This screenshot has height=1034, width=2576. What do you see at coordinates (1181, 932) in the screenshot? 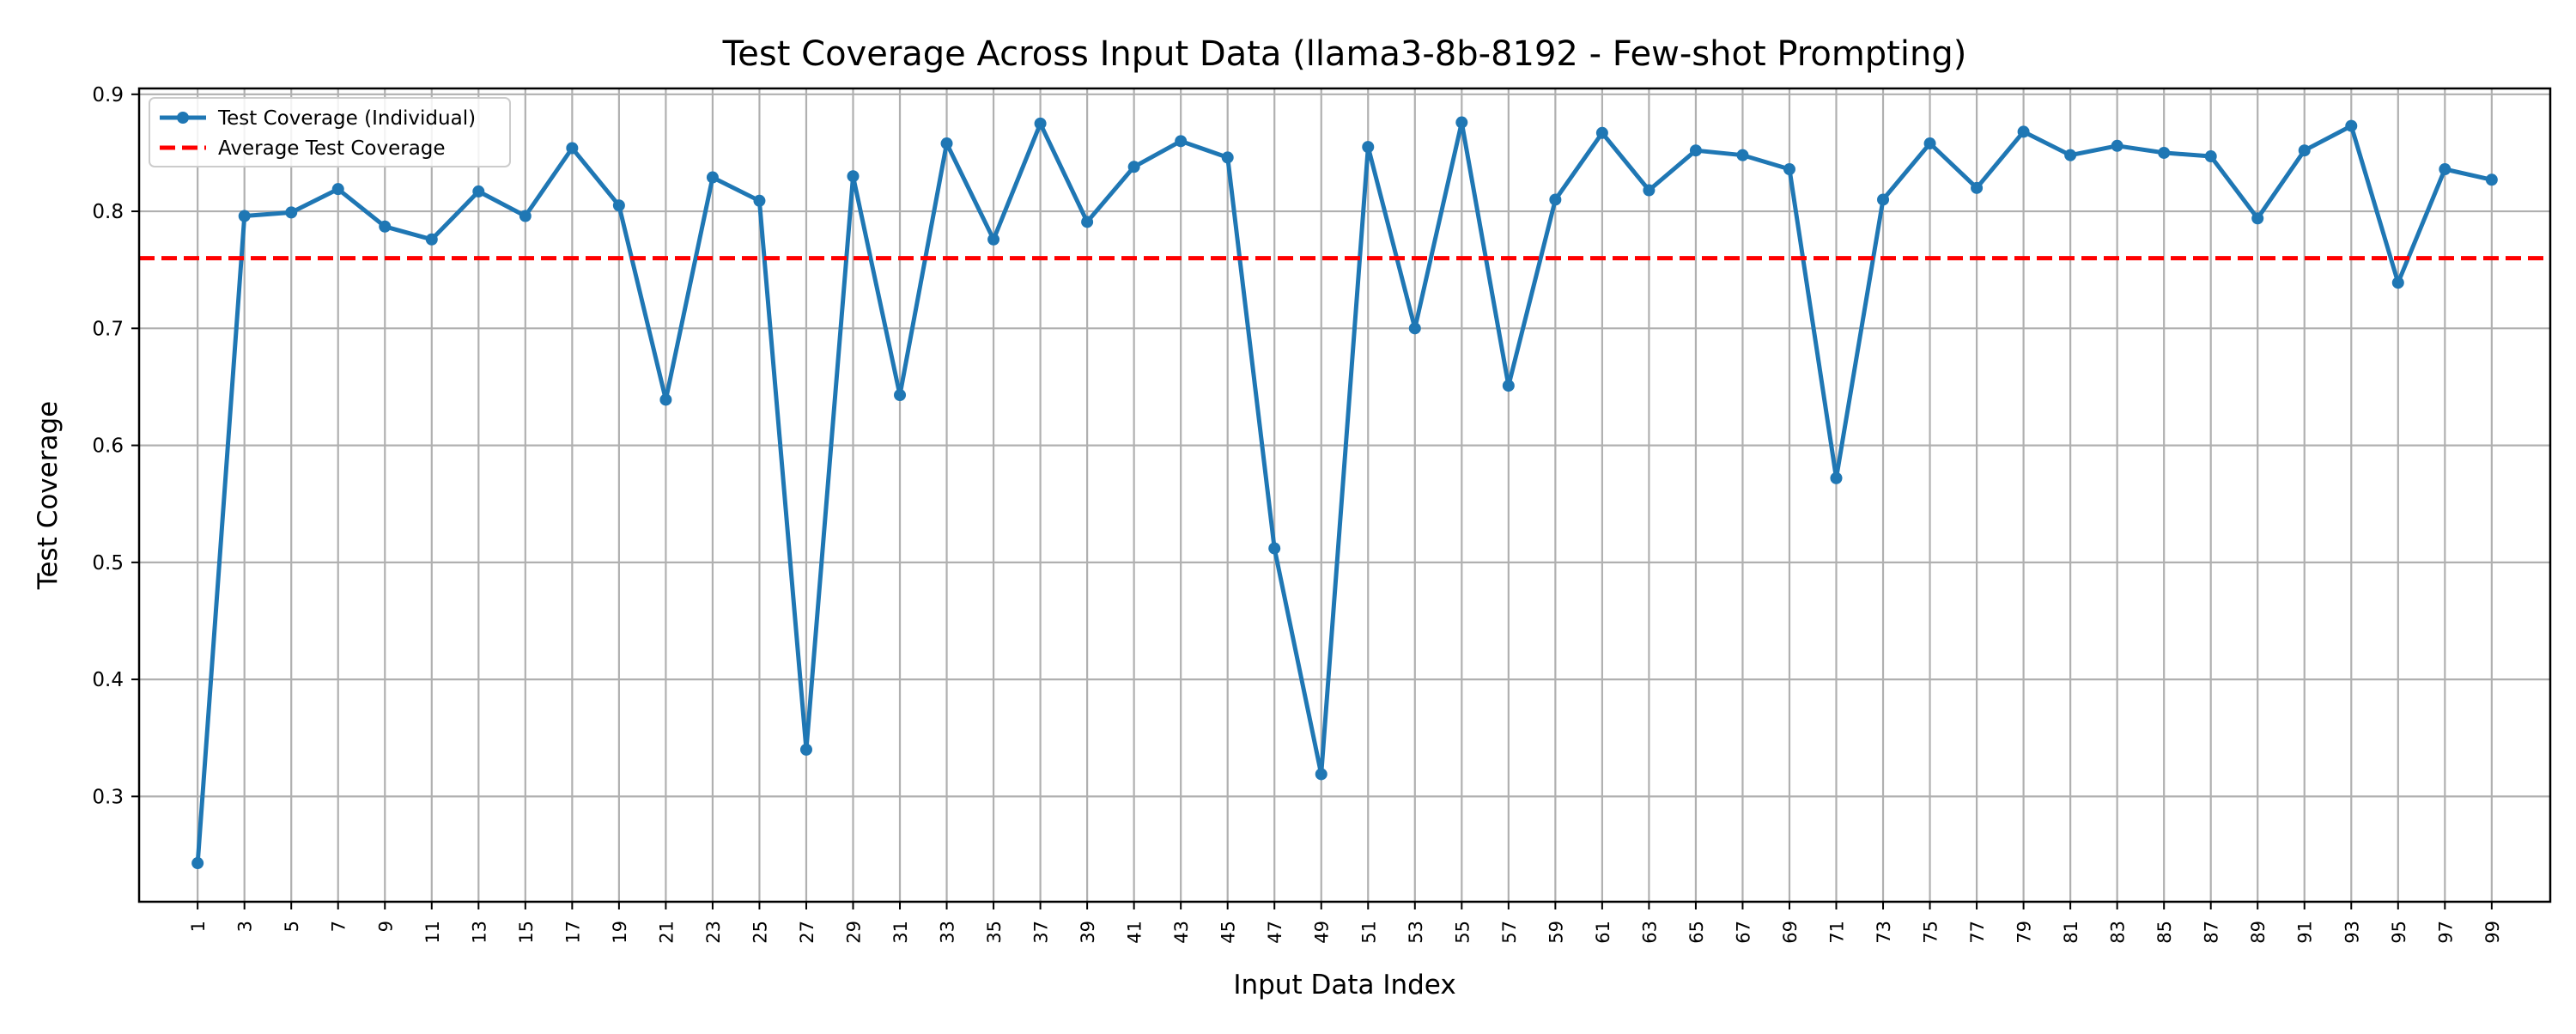
I see `x-tick-label: 43` at bounding box center [1181, 932].